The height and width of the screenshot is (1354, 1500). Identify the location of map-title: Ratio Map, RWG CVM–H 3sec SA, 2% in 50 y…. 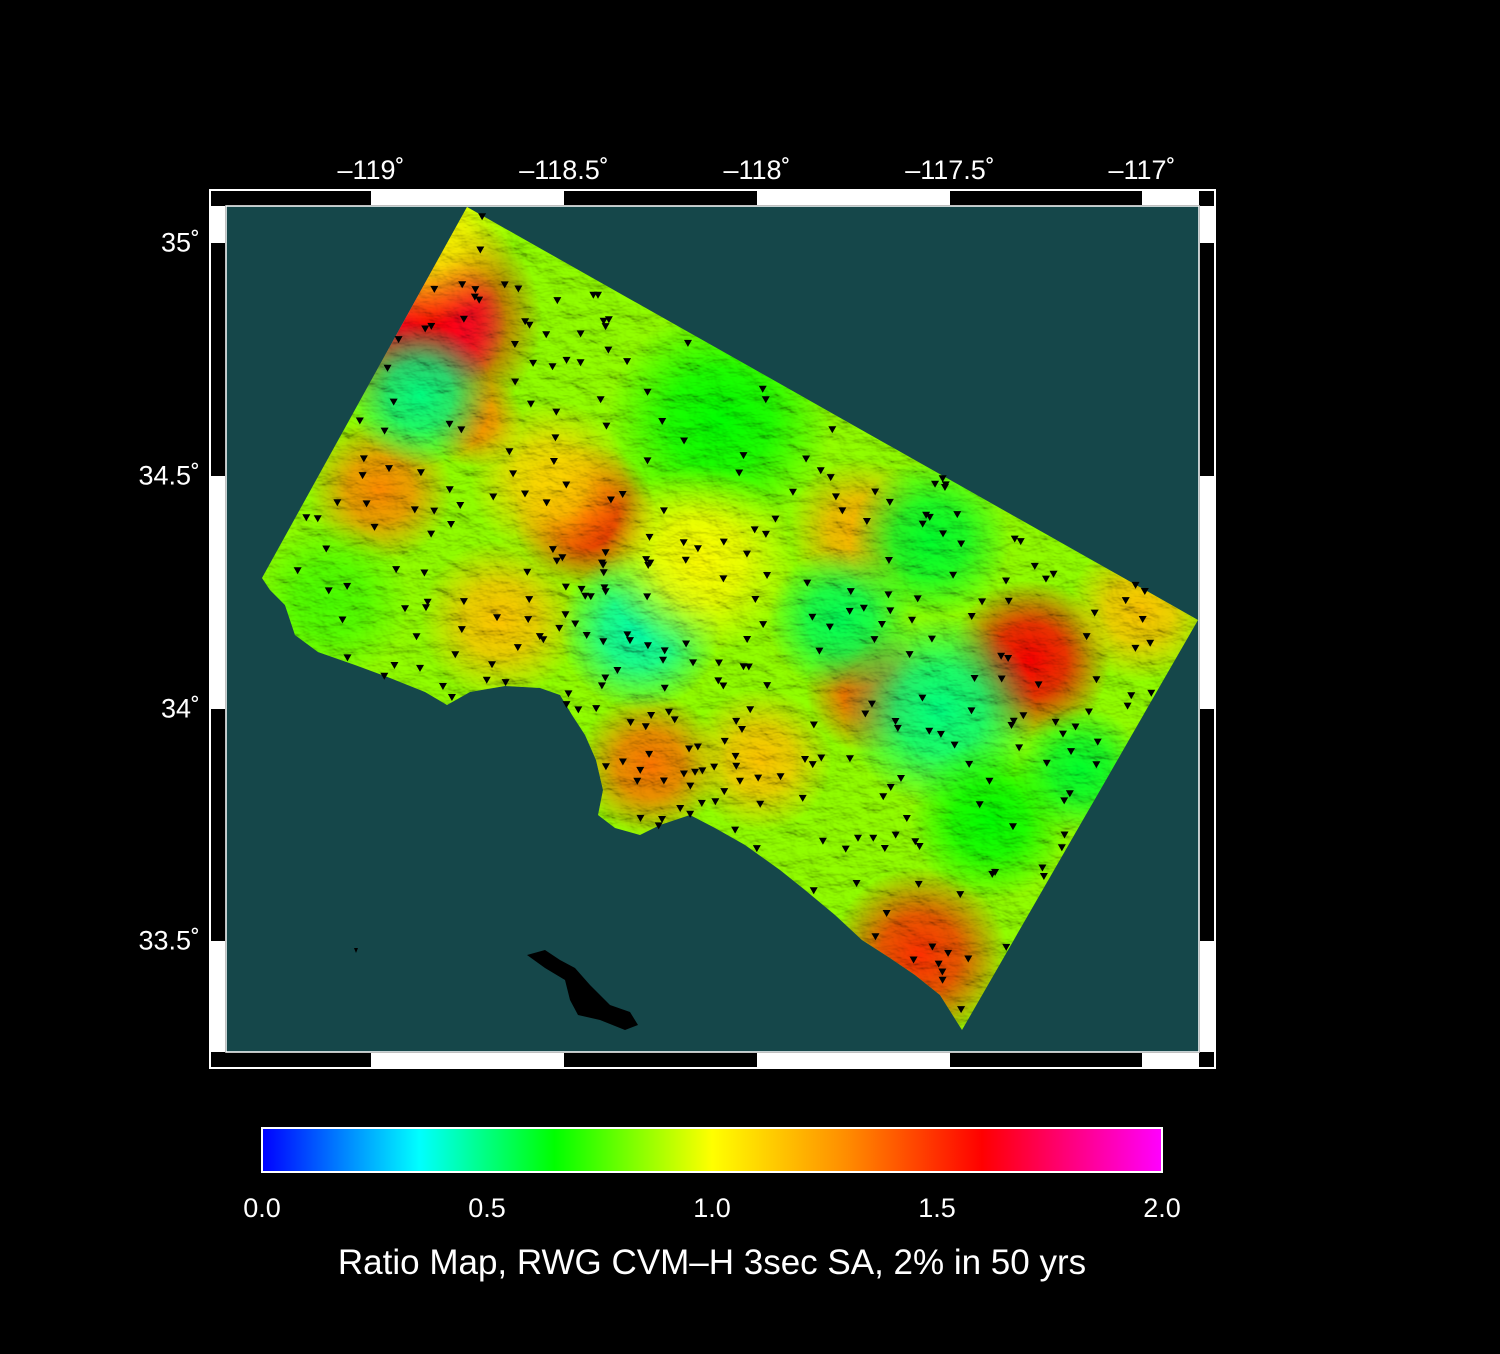
(712, 1262).